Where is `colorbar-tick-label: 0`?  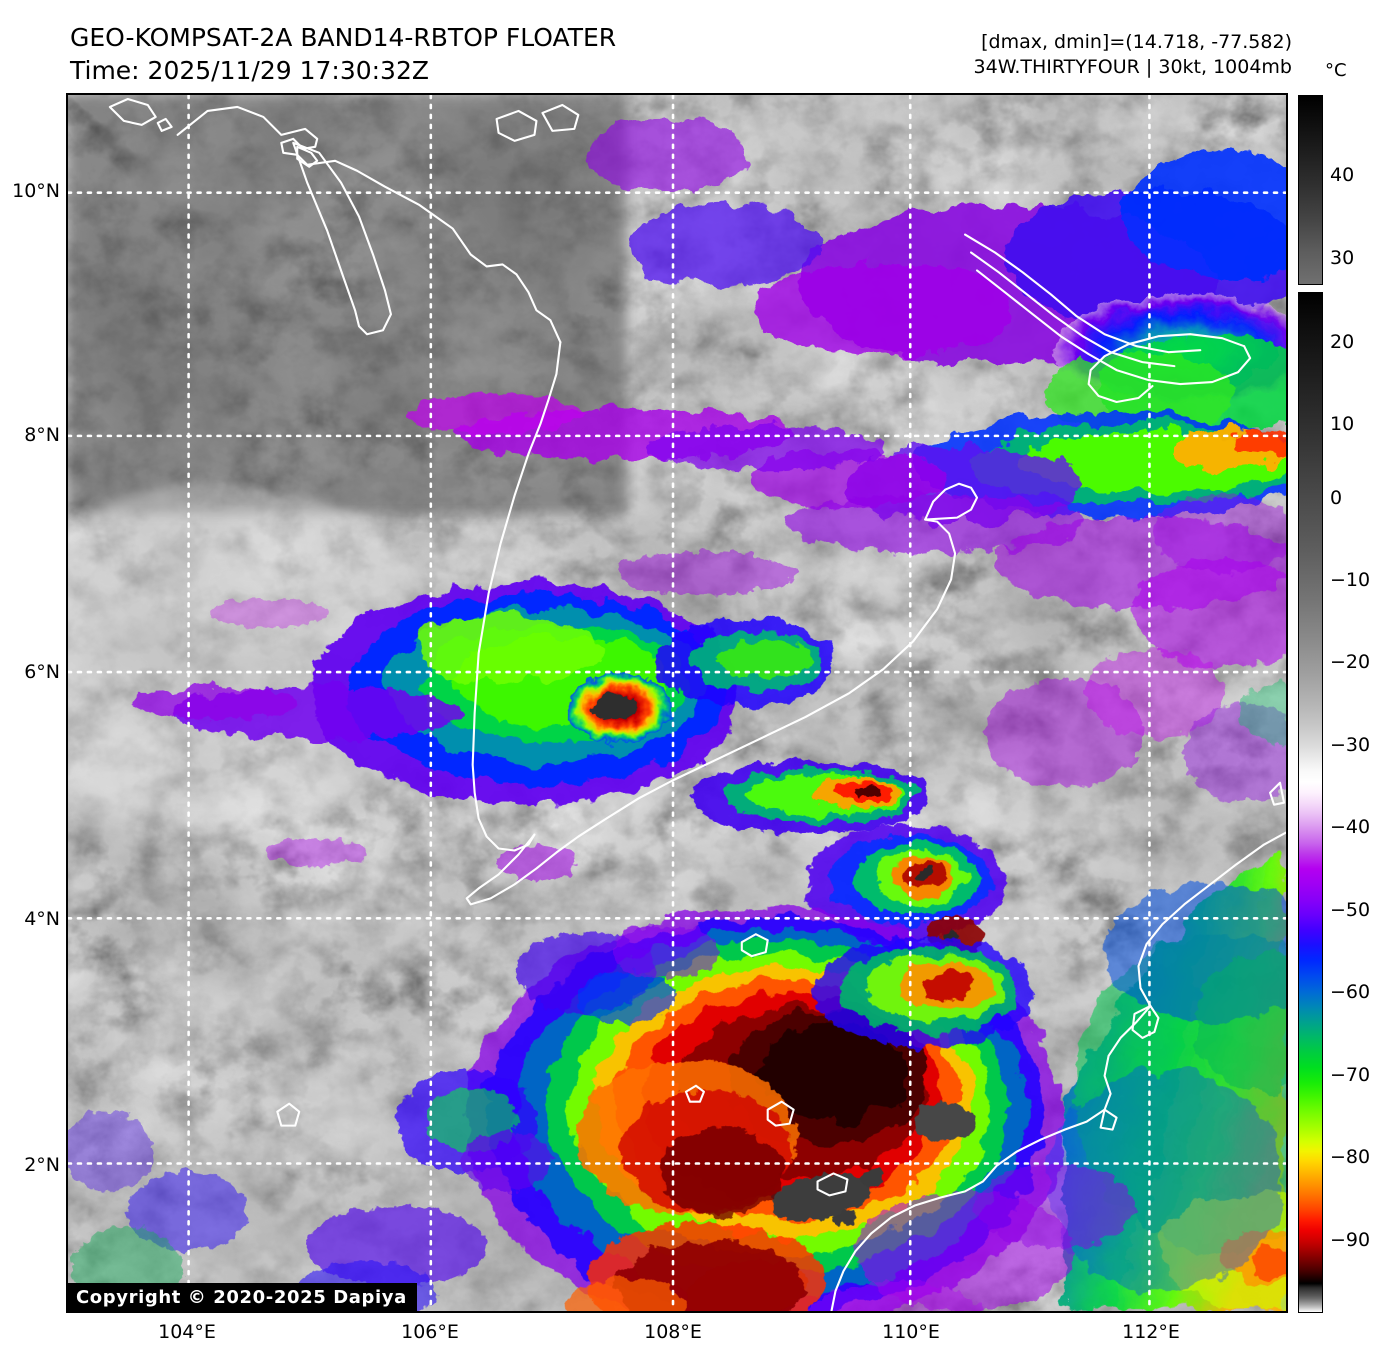
colorbar-tick-label: 0 is located at coordinates (1336, 498).